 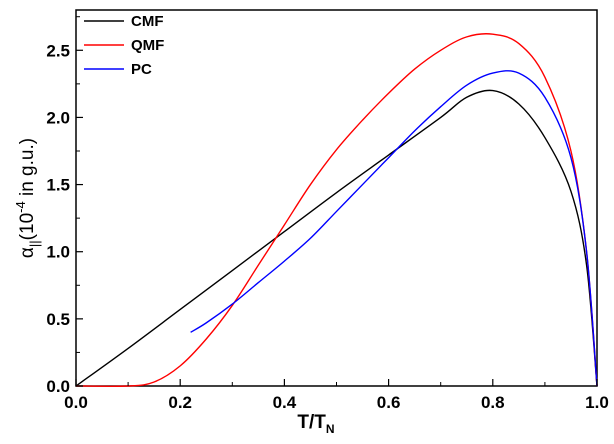 I want to click on legend-label-qmf: QMF, so click(x=147, y=45).